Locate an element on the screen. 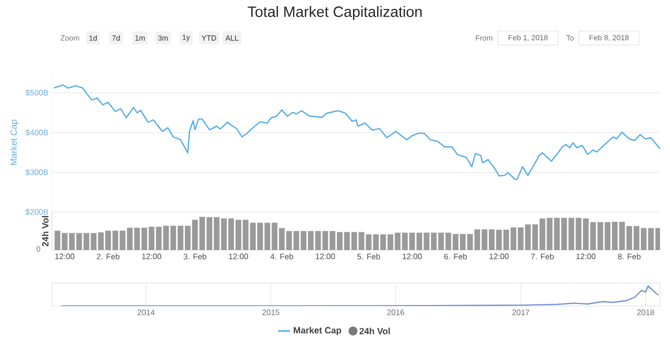 This screenshot has width=670, height=338. legend-label: Market Cap is located at coordinates (318, 331).